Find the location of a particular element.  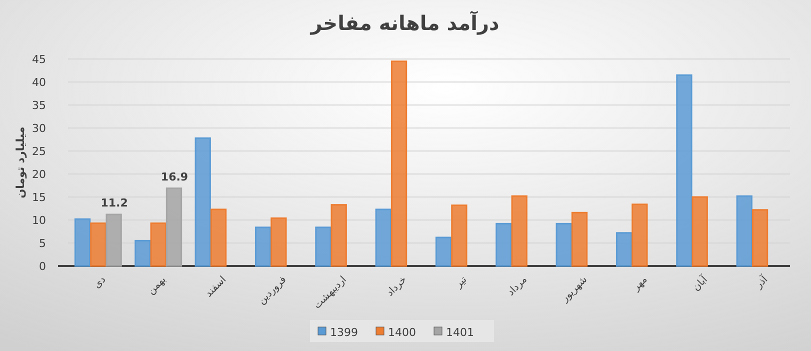

chart-title: درآمد ماهانه مفاخر is located at coordinates (405, 22).